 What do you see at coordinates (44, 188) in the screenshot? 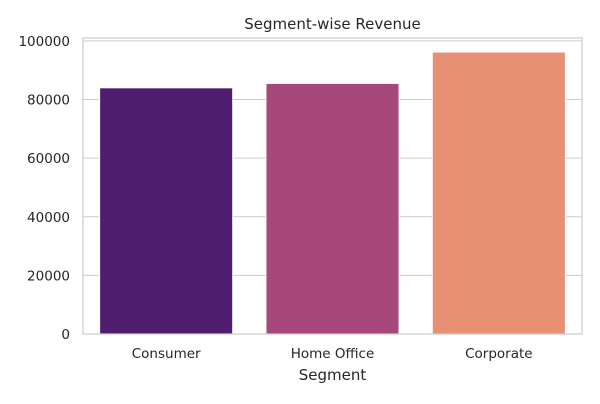
I see `y-tick-labels: 0 20000 40000 60000 80000 100000` at bounding box center [44, 188].